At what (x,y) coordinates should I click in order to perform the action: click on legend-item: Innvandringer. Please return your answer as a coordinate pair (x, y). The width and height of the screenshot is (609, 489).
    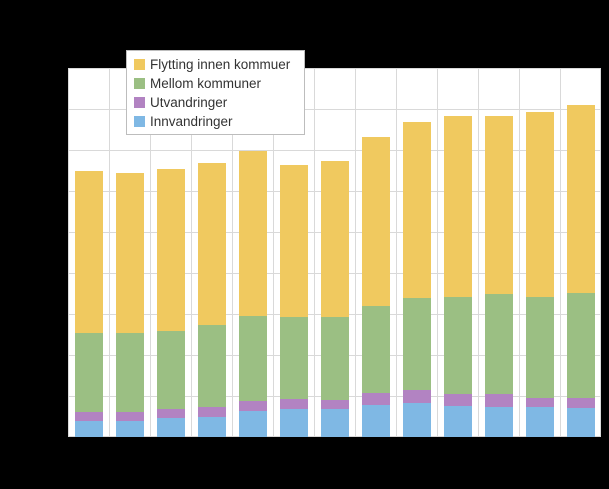
    Looking at the image, I should click on (219, 121).